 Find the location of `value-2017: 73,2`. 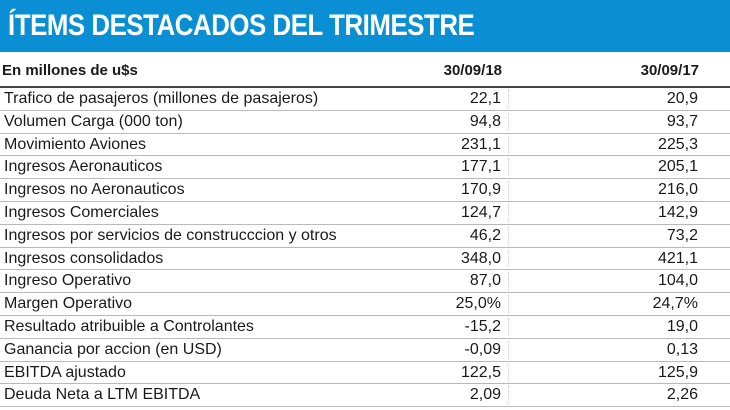

value-2017: 73,2 is located at coordinates (682, 235).